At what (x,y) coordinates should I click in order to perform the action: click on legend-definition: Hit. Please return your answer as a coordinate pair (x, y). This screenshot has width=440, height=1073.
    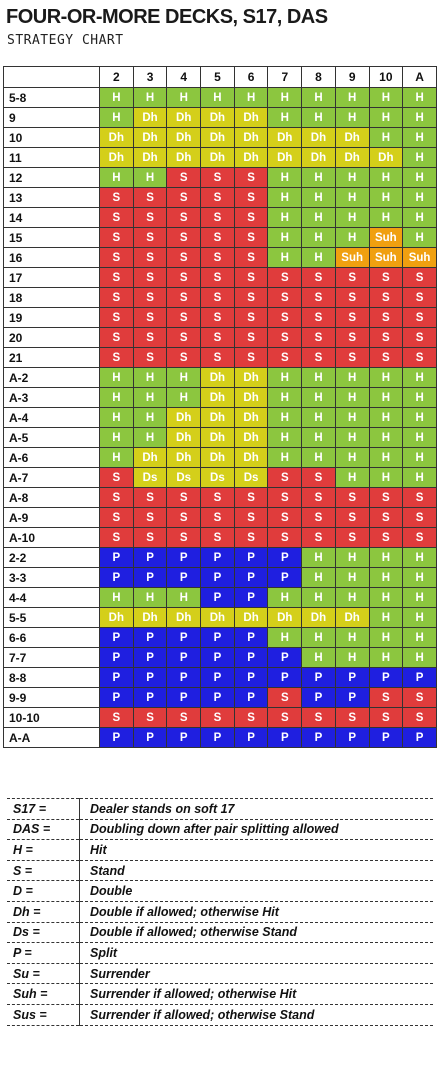
    Looking at the image, I should click on (256, 850).